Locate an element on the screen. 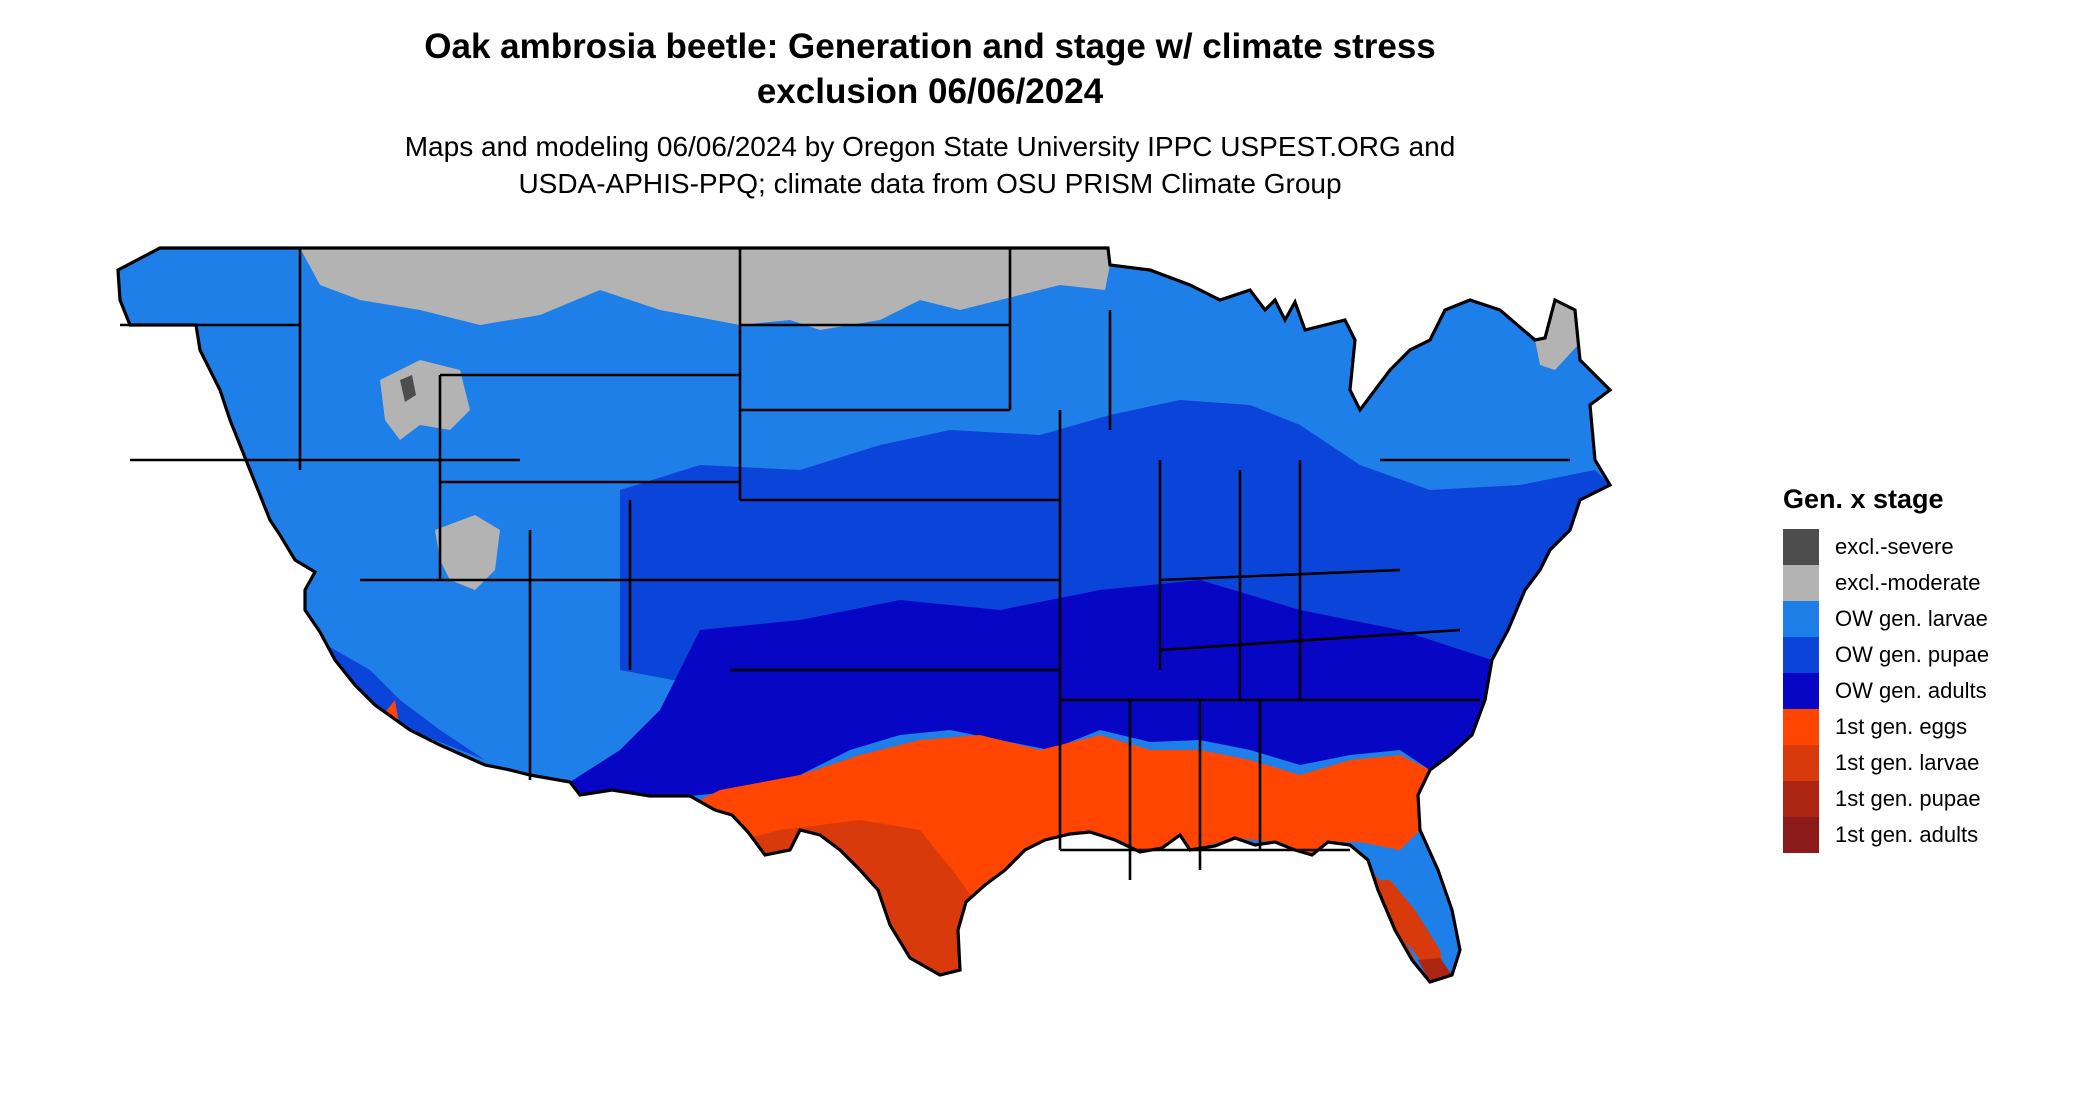 This screenshot has width=2100, height=1116. legend-label: OW gen. adults is located at coordinates (1911, 690).